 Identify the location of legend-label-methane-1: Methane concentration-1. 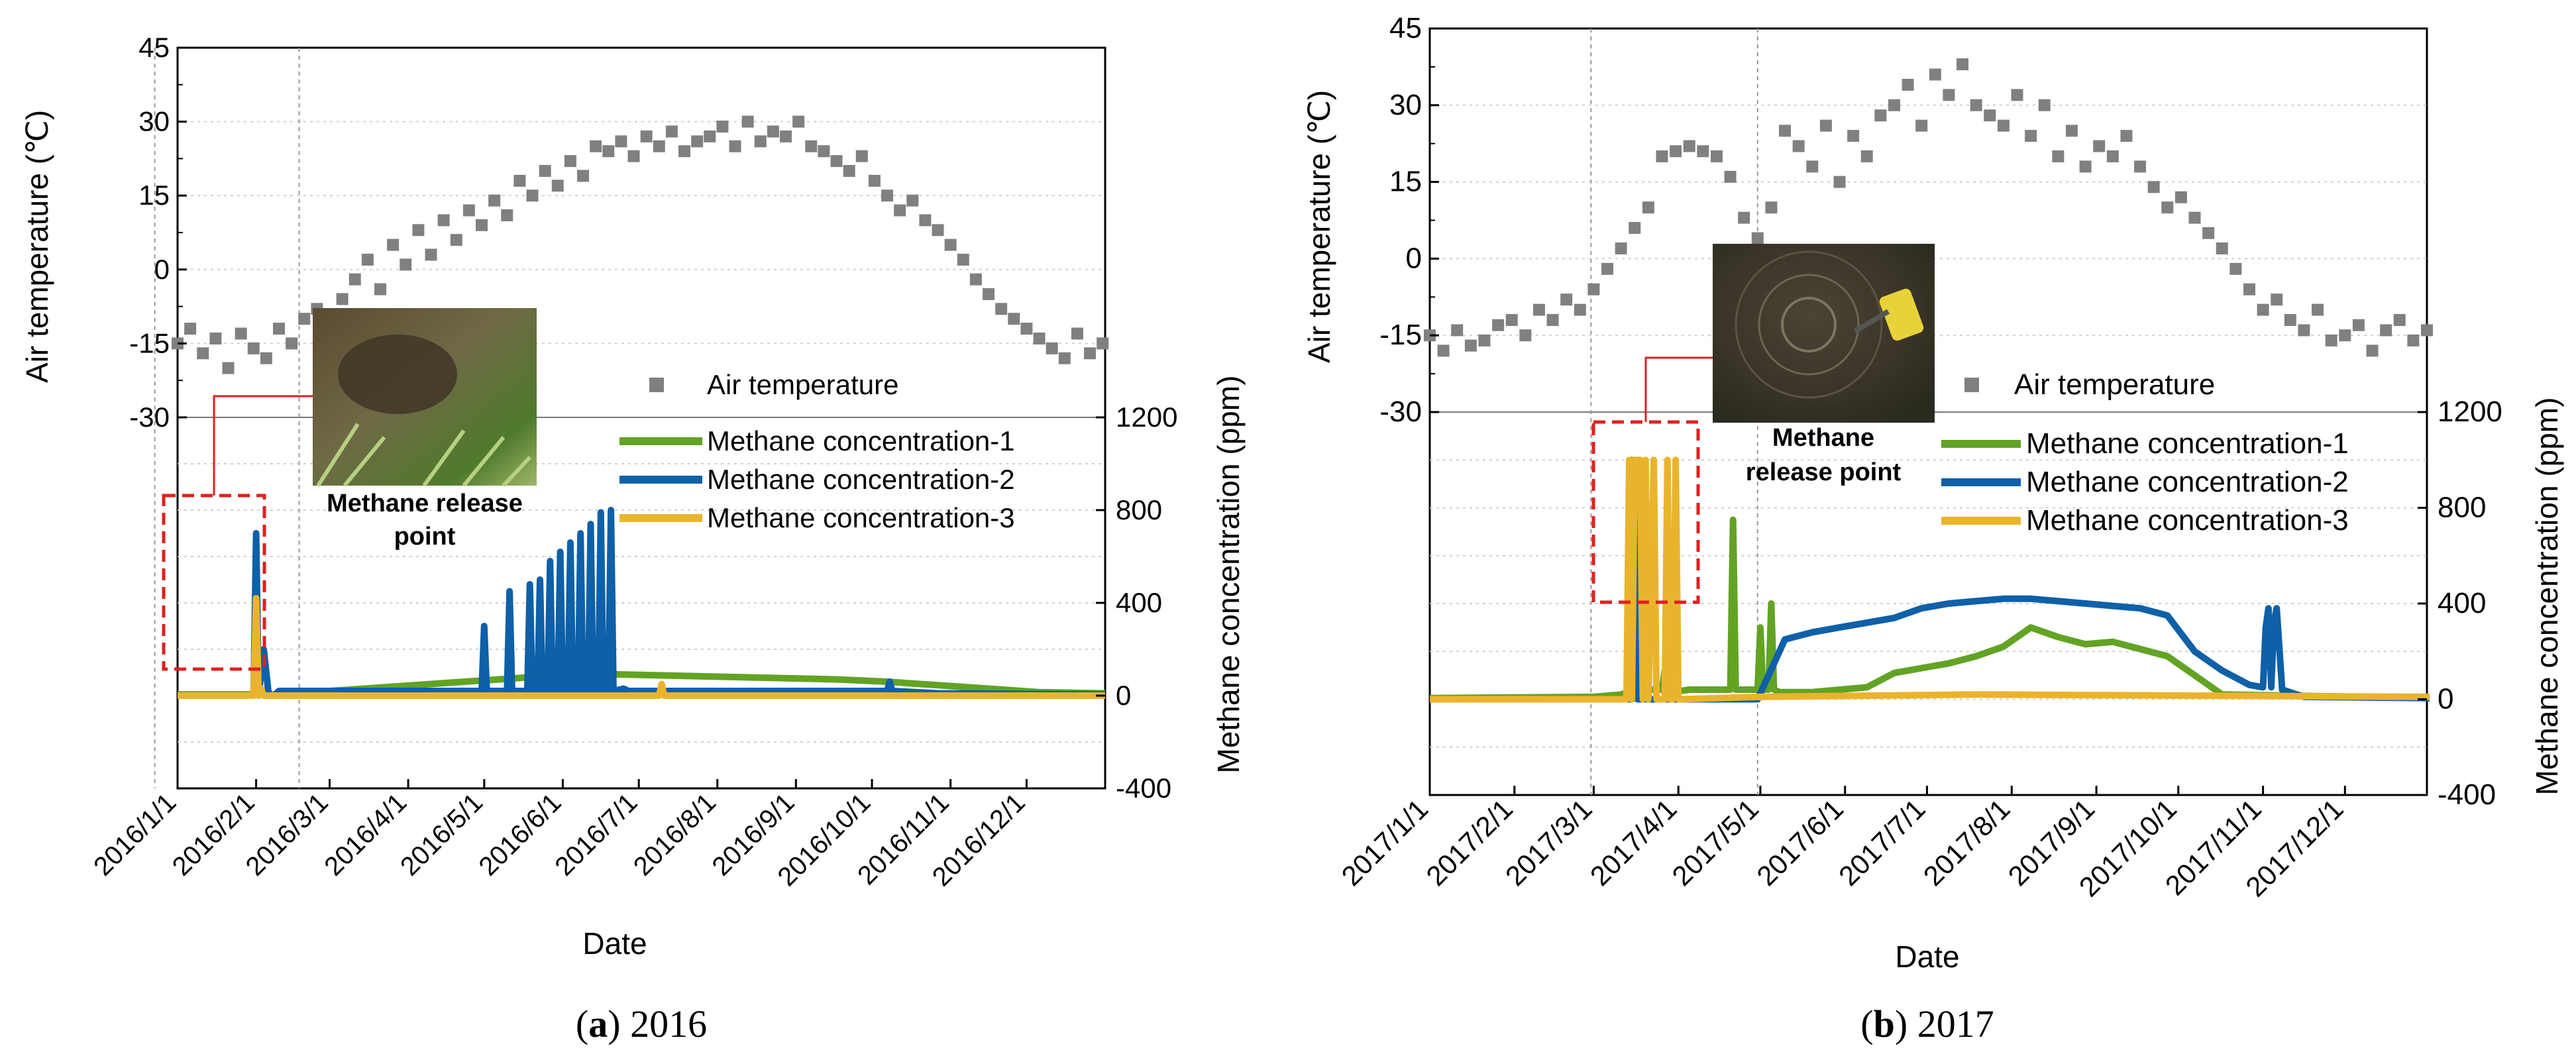
(2187, 443).